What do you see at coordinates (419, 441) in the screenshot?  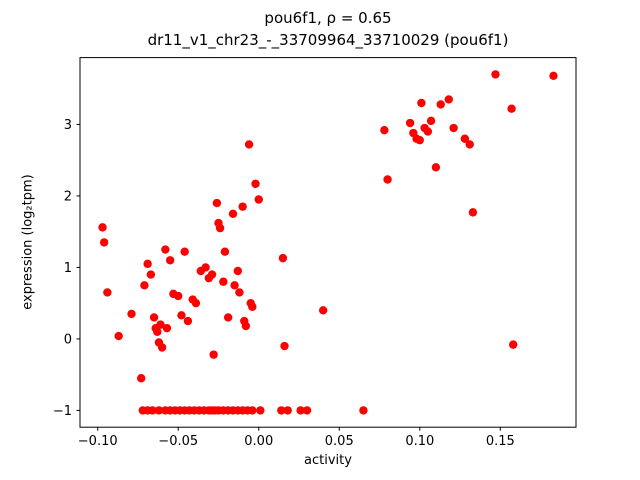 I see `x-tick-label: 0.10` at bounding box center [419, 441].